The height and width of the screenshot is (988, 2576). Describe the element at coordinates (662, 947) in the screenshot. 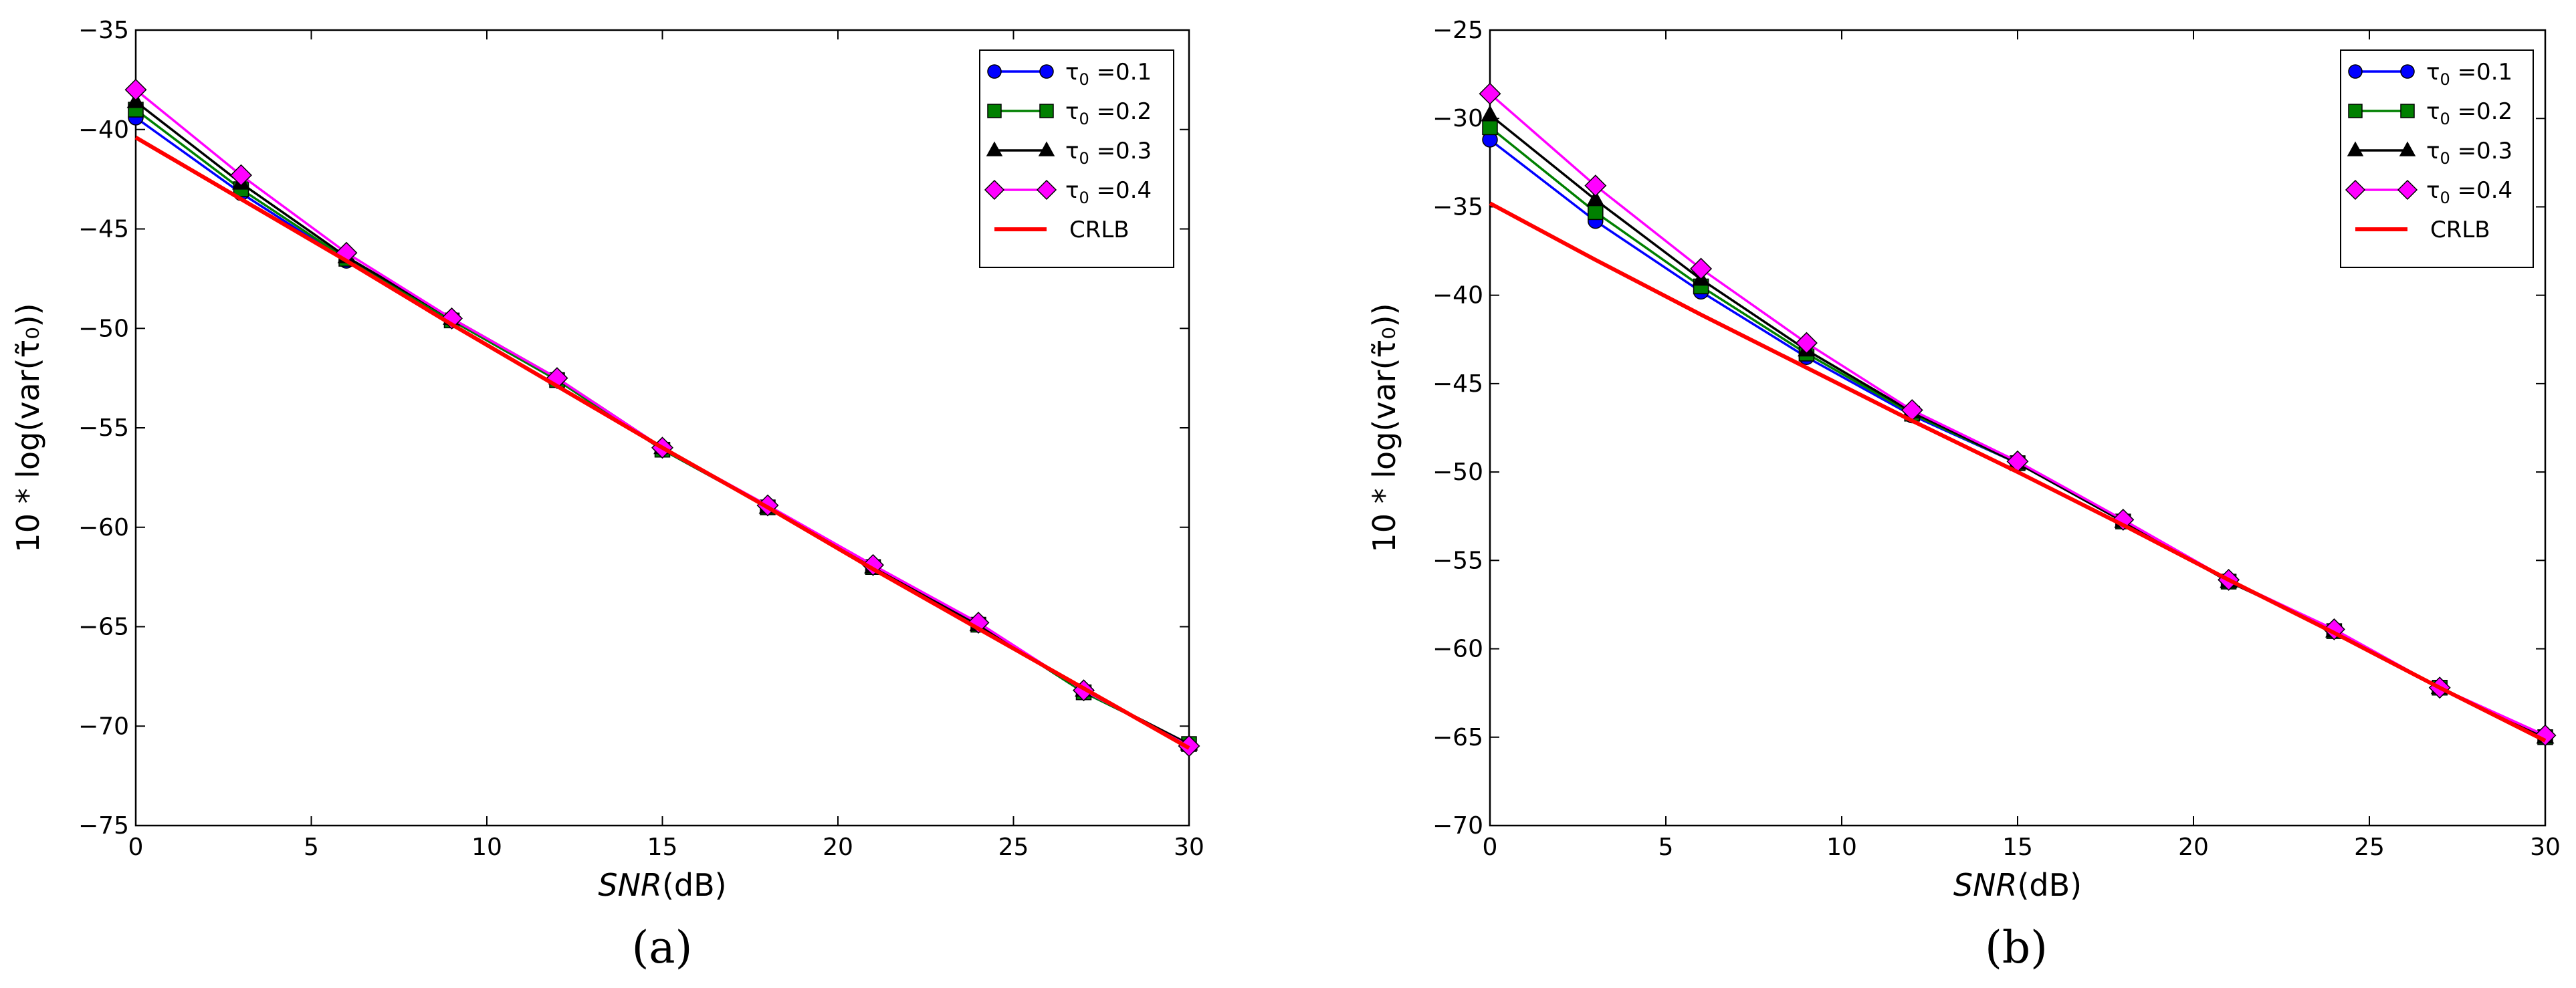

I see `panel-label: (a)` at that location.